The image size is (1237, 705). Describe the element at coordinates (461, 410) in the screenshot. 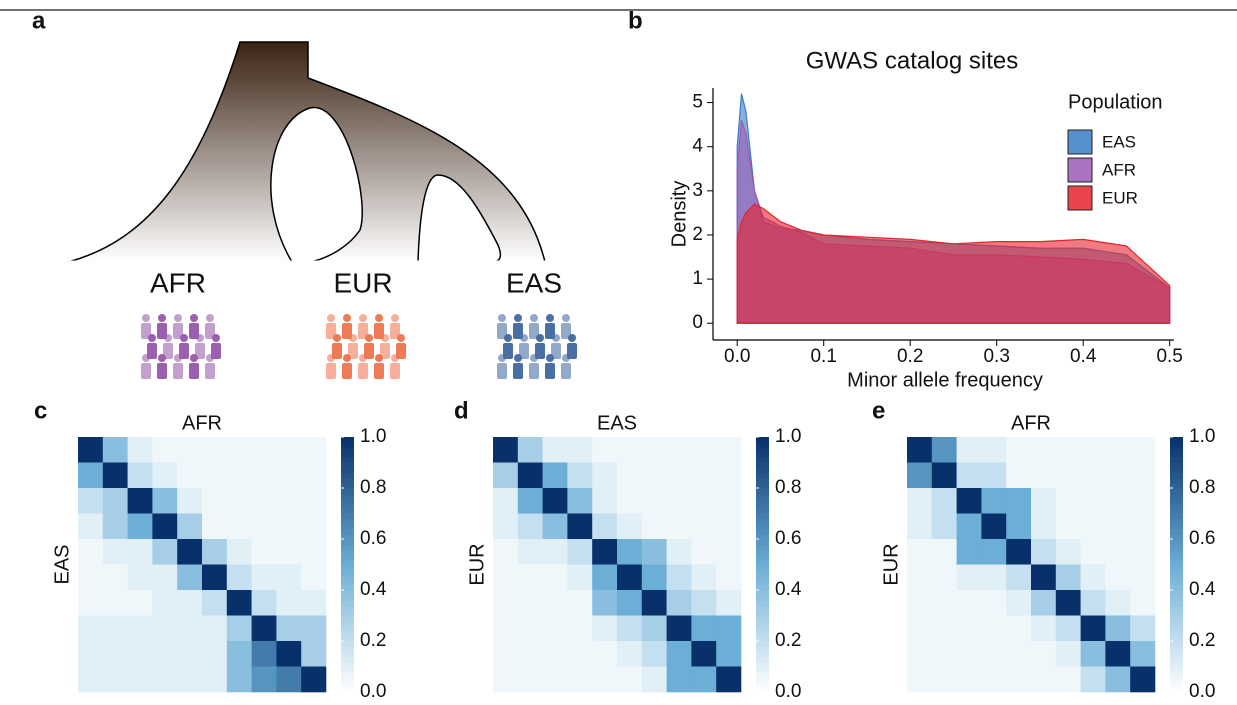

I see `panel-letter: d` at that location.